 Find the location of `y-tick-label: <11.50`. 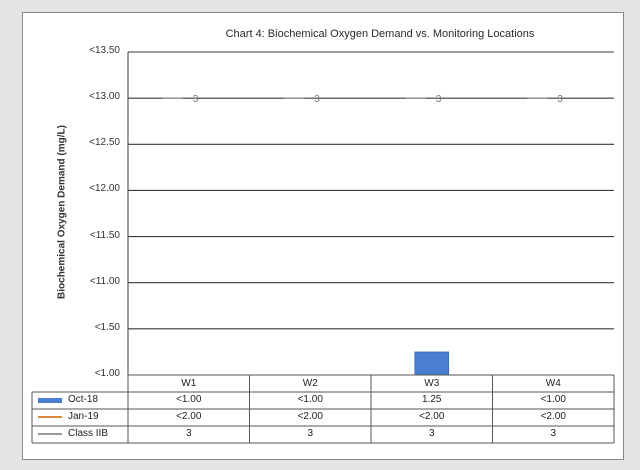

y-tick-label: <11.50 is located at coordinates (104, 235).